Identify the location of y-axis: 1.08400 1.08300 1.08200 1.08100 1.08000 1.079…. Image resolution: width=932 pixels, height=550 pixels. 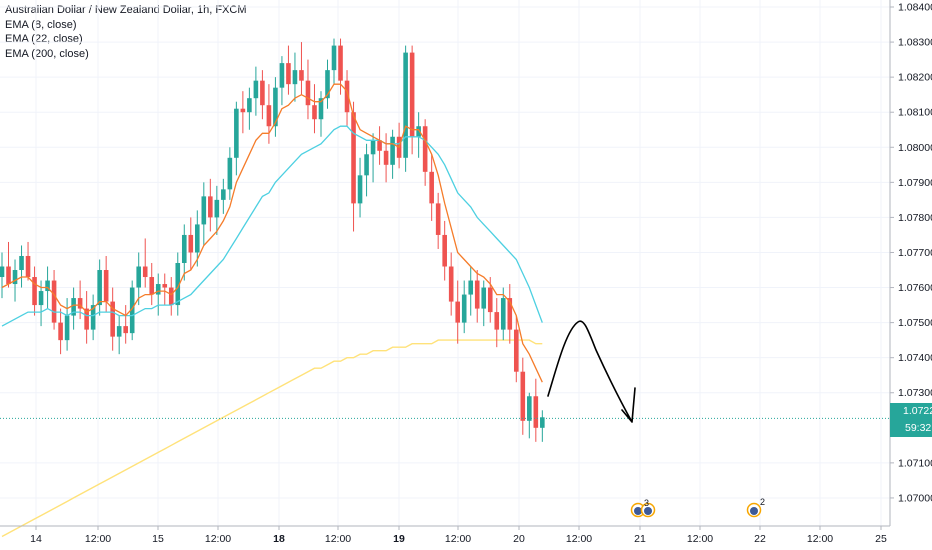
(911, 253).